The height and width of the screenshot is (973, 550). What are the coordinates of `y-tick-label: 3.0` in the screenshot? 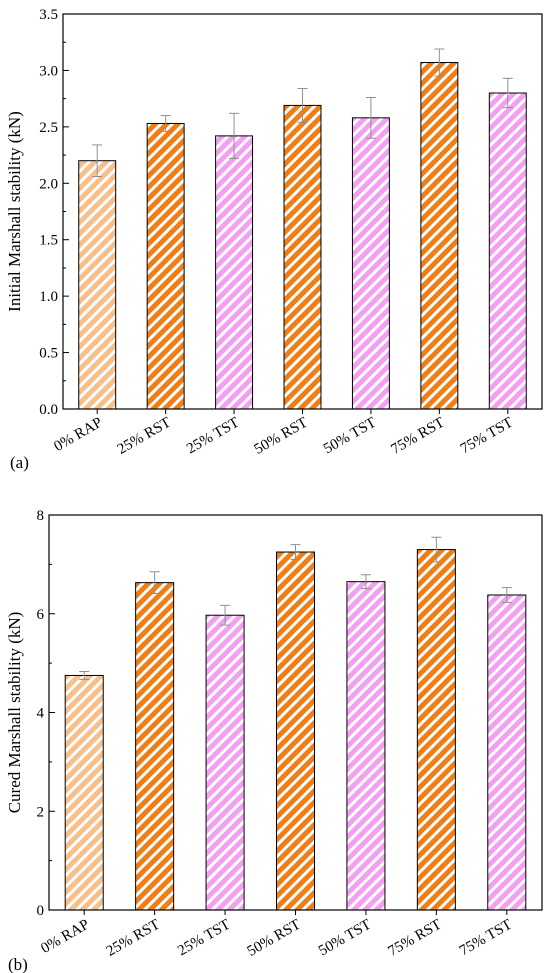 It's located at (48, 71).